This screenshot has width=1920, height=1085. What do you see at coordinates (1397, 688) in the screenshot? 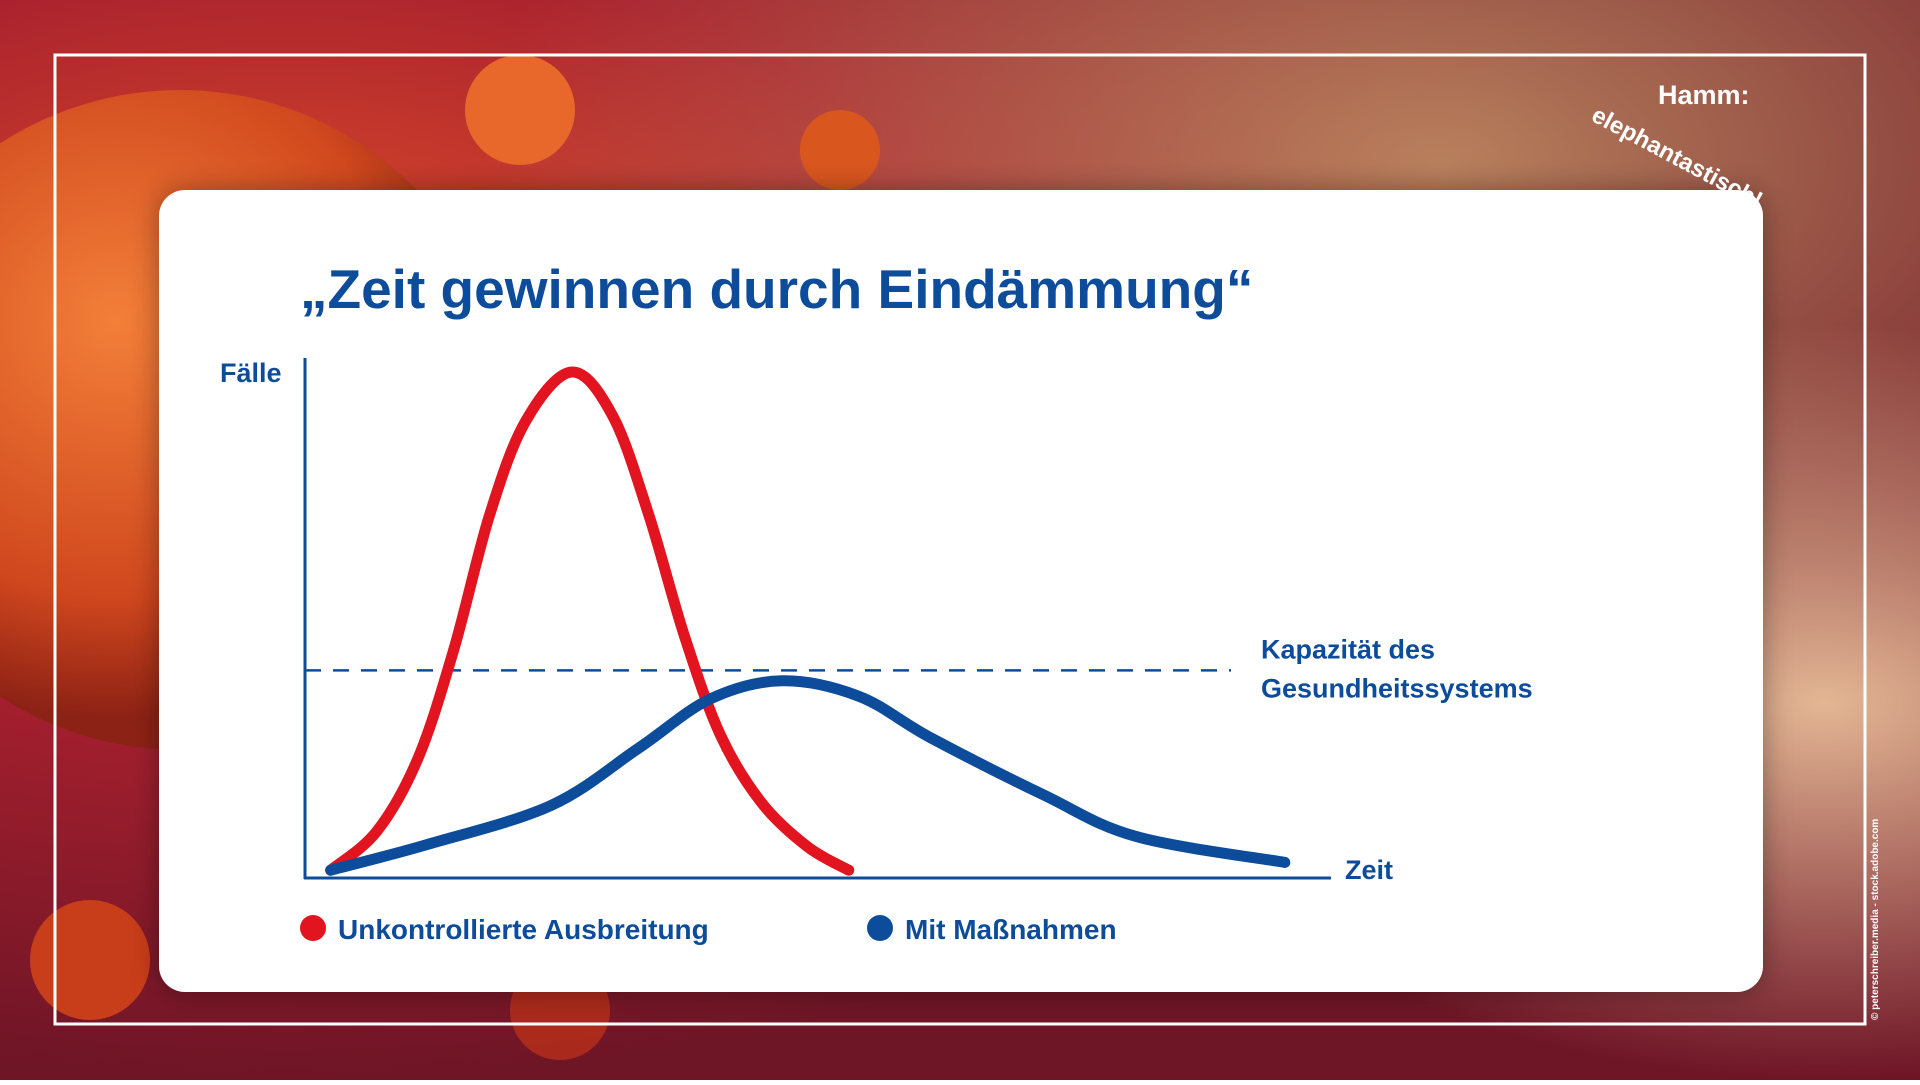
I see `capacity-label: Gesundheitssystems` at bounding box center [1397, 688].